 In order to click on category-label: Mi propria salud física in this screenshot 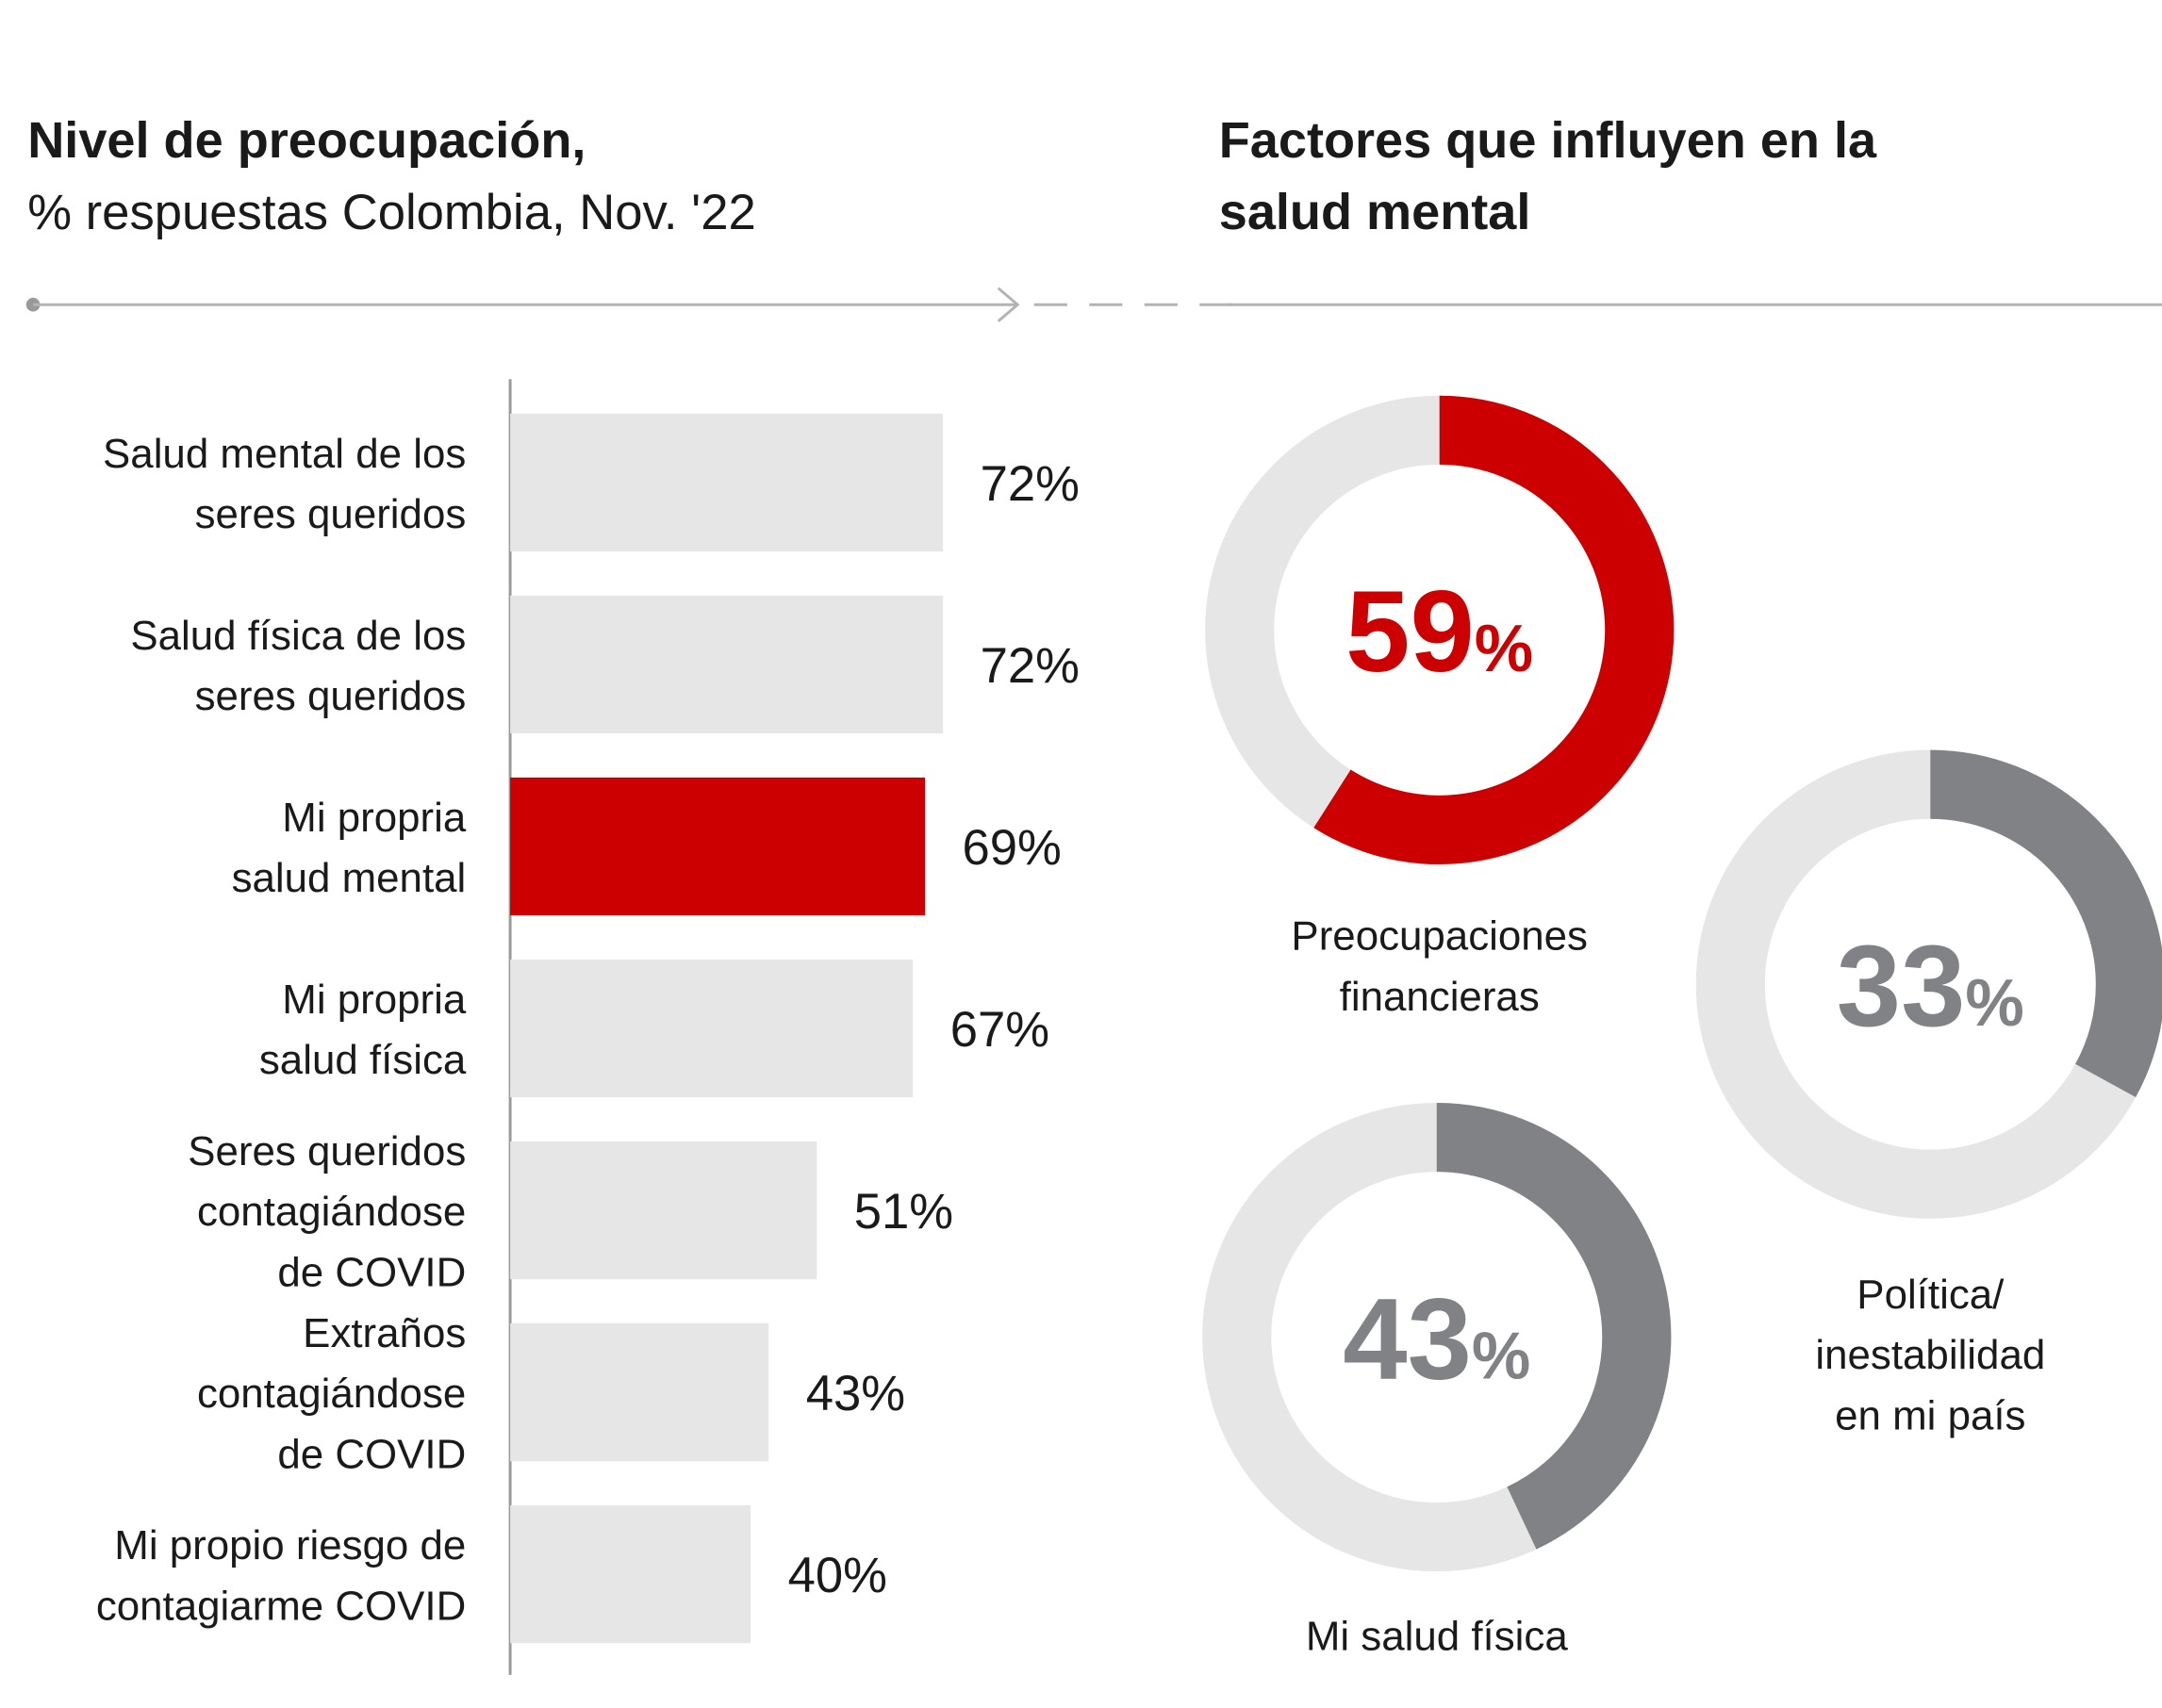, I will do `click(363, 1030)`.